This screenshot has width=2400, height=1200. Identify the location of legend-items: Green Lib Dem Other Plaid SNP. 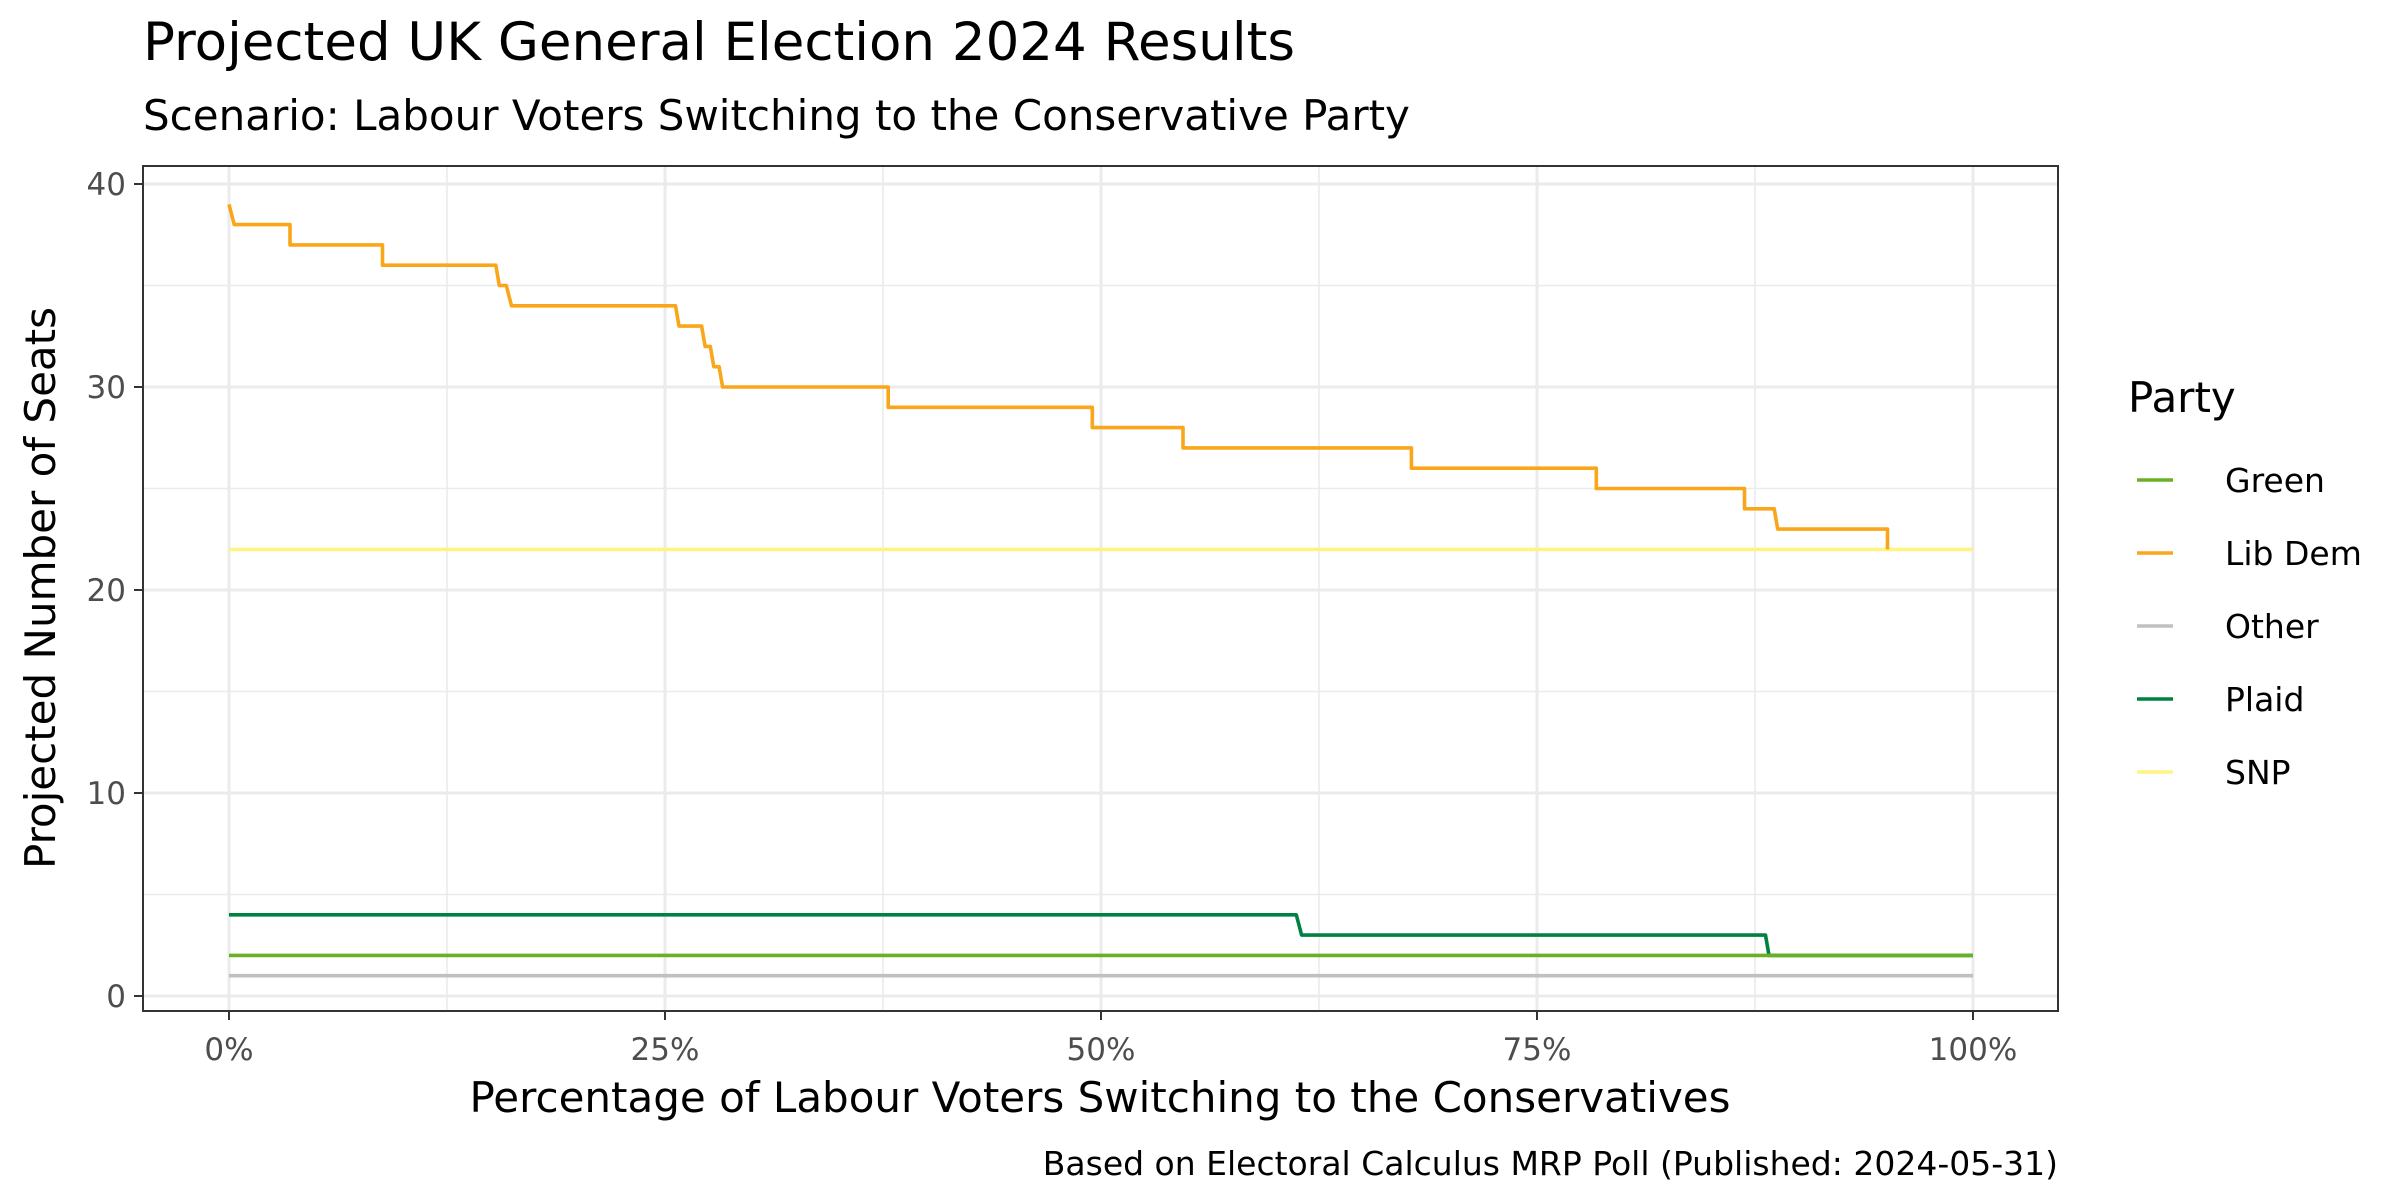
(2249, 626).